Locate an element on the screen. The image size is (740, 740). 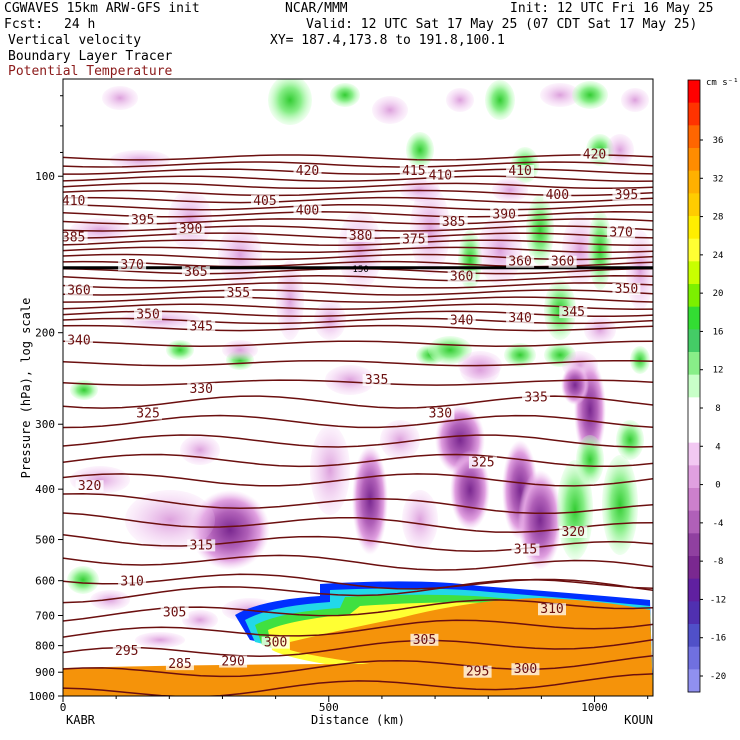
colorbar-label: -12 is located at coordinates (718, 600).